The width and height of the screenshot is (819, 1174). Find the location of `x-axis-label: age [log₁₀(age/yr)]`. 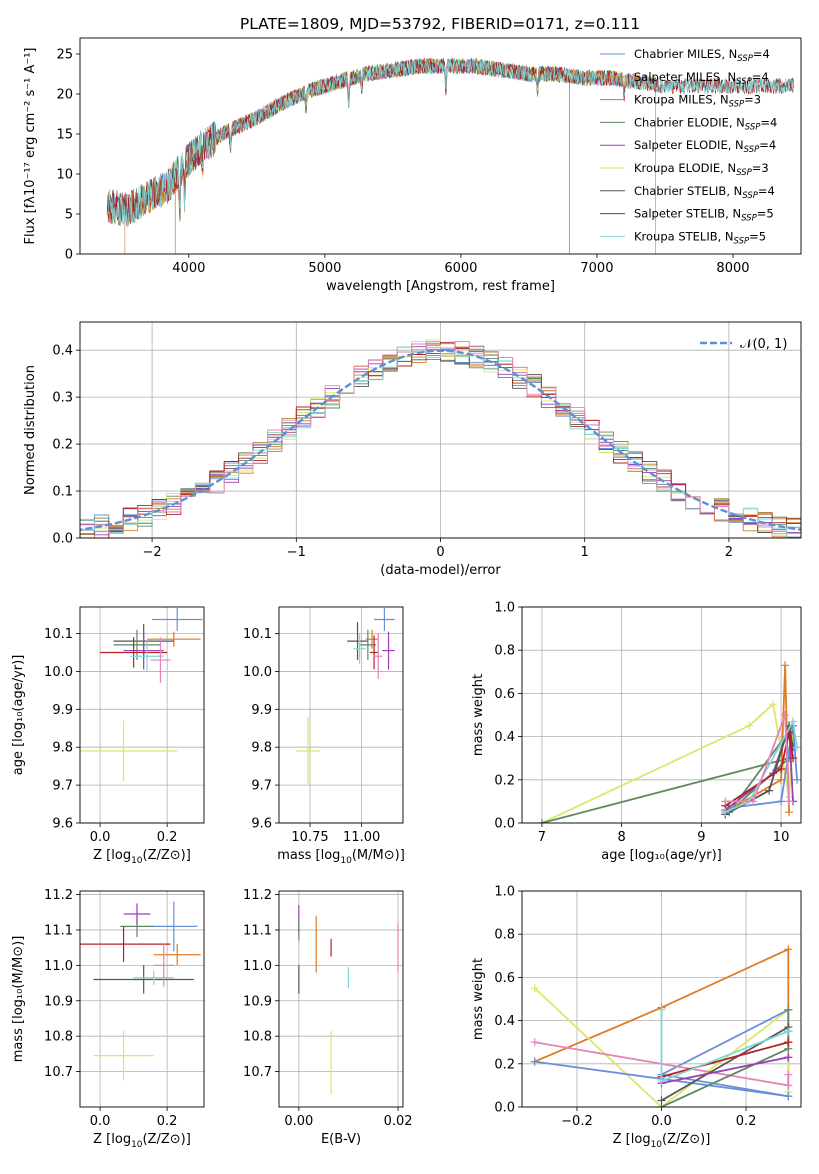

x-axis-label: age [log₁₀(age/yr)] is located at coordinates (661, 855).